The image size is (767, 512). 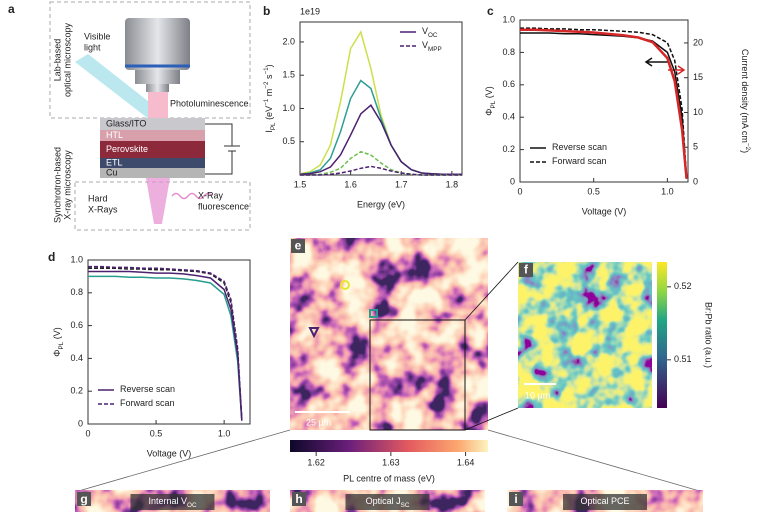 What do you see at coordinates (381, 204) in the screenshot?
I see `x-axis-label: Energy (eV)` at bounding box center [381, 204].